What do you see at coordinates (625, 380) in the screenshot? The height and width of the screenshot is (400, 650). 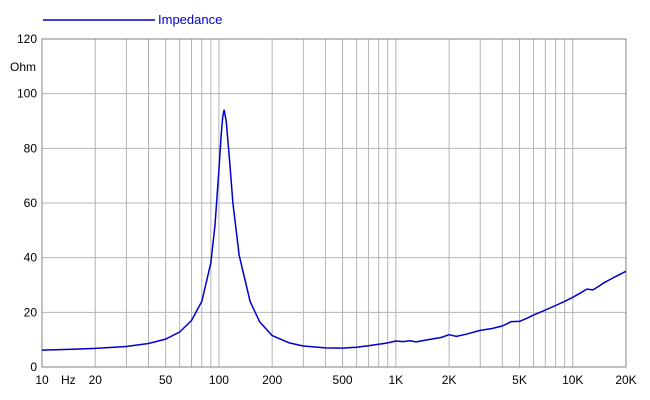 I see `x-tick-label: 20K` at bounding box center [625, 380].